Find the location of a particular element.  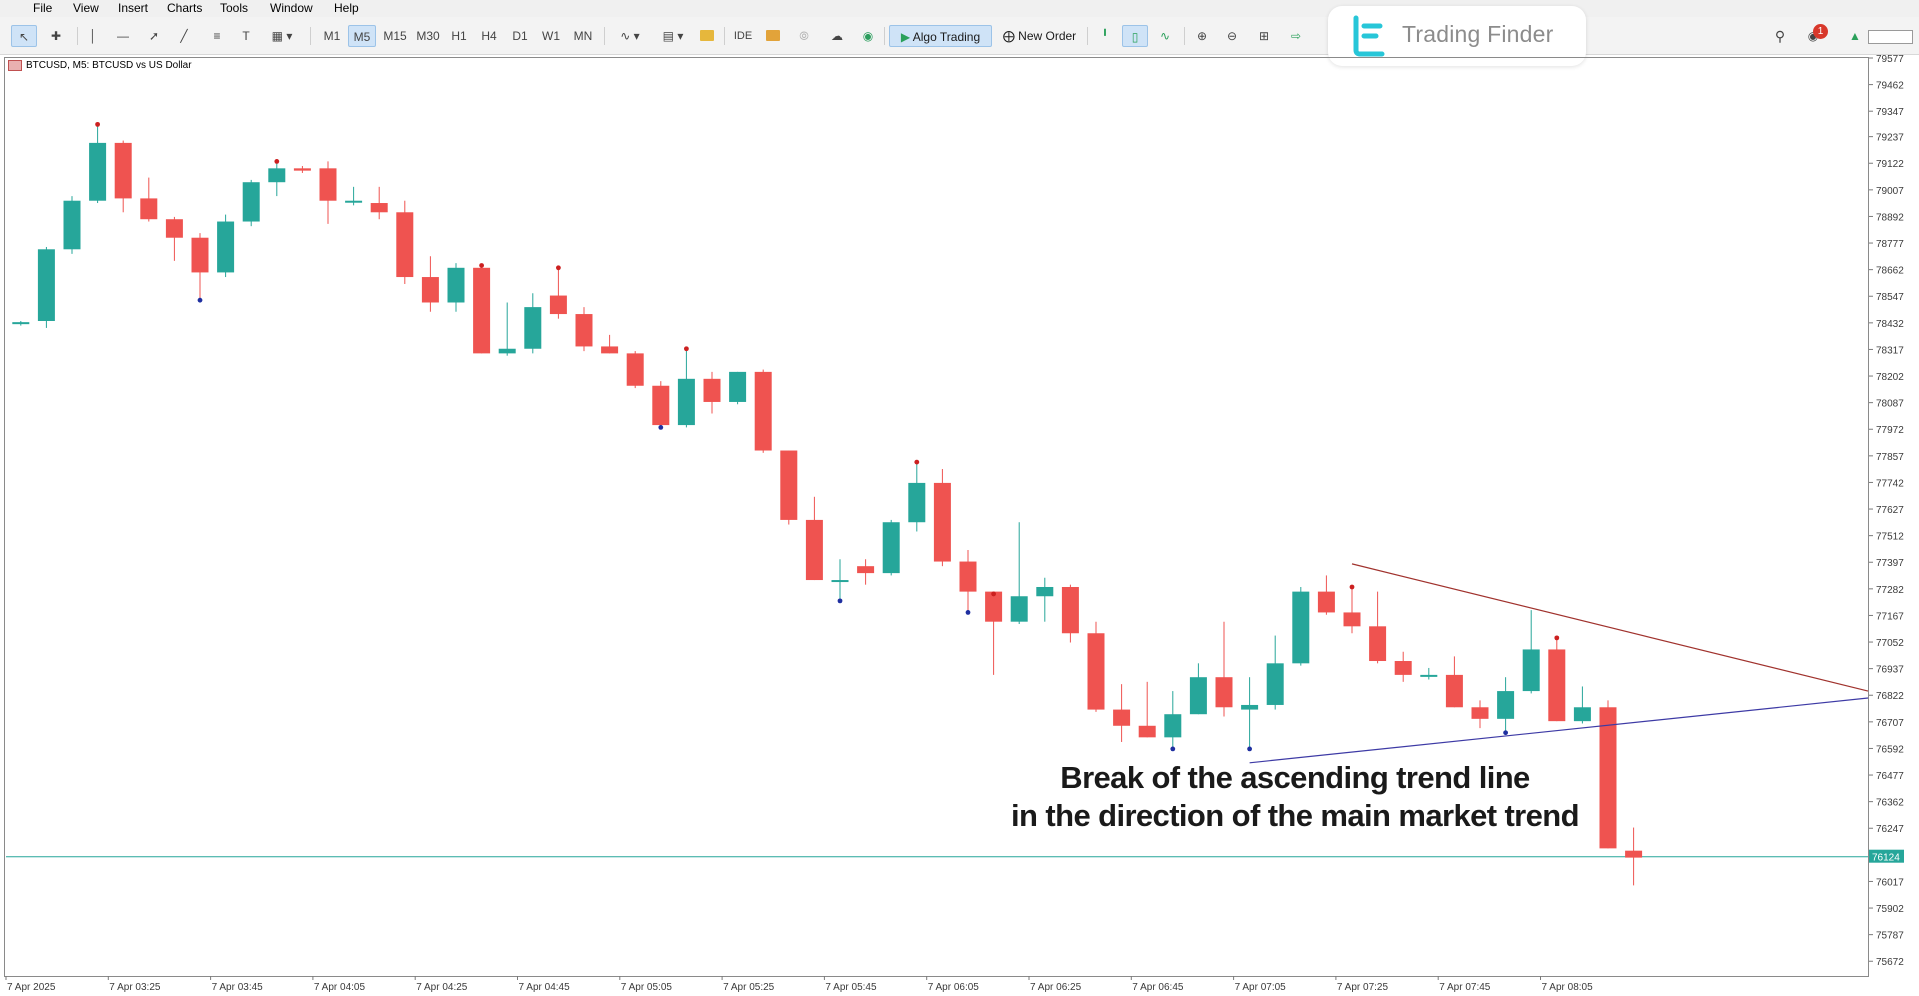

timeframe-h1: H1 is located at coordinates (459, 36).